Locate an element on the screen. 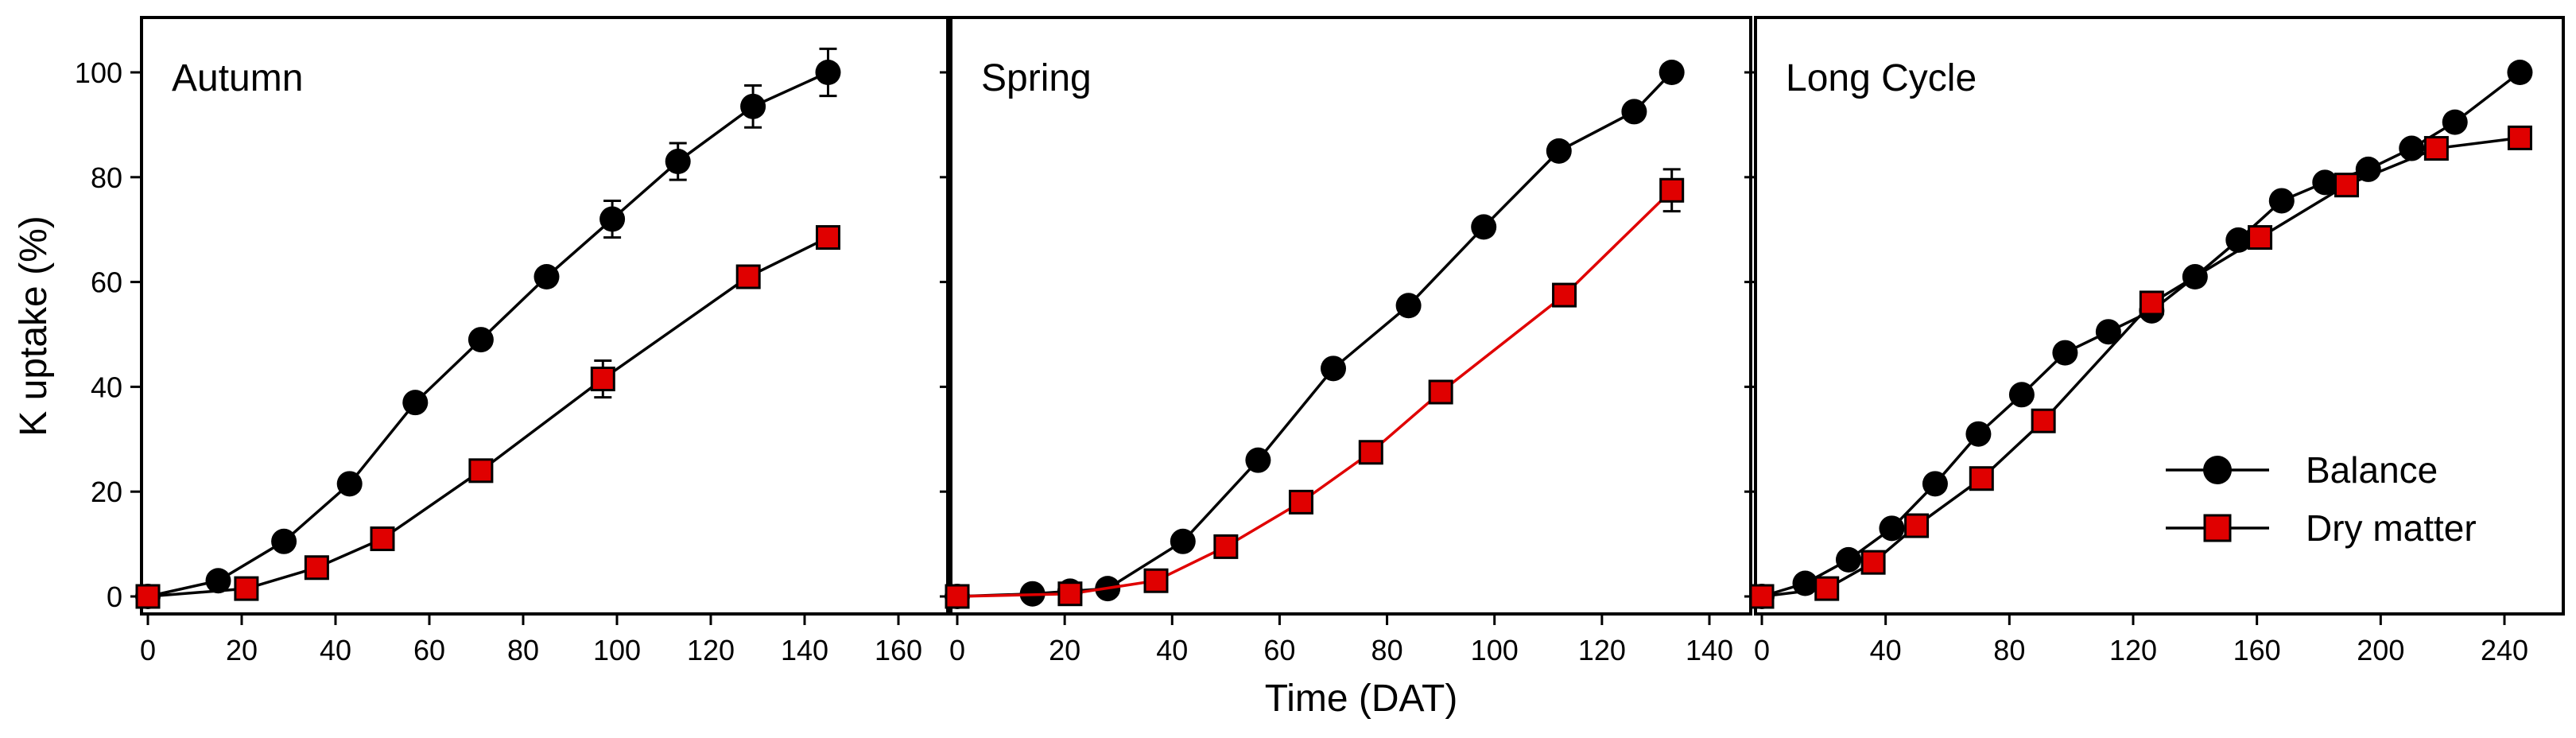 This screenshot has height=738, width=2576. panel-title: Spring is located at coordinates (1037, 78).